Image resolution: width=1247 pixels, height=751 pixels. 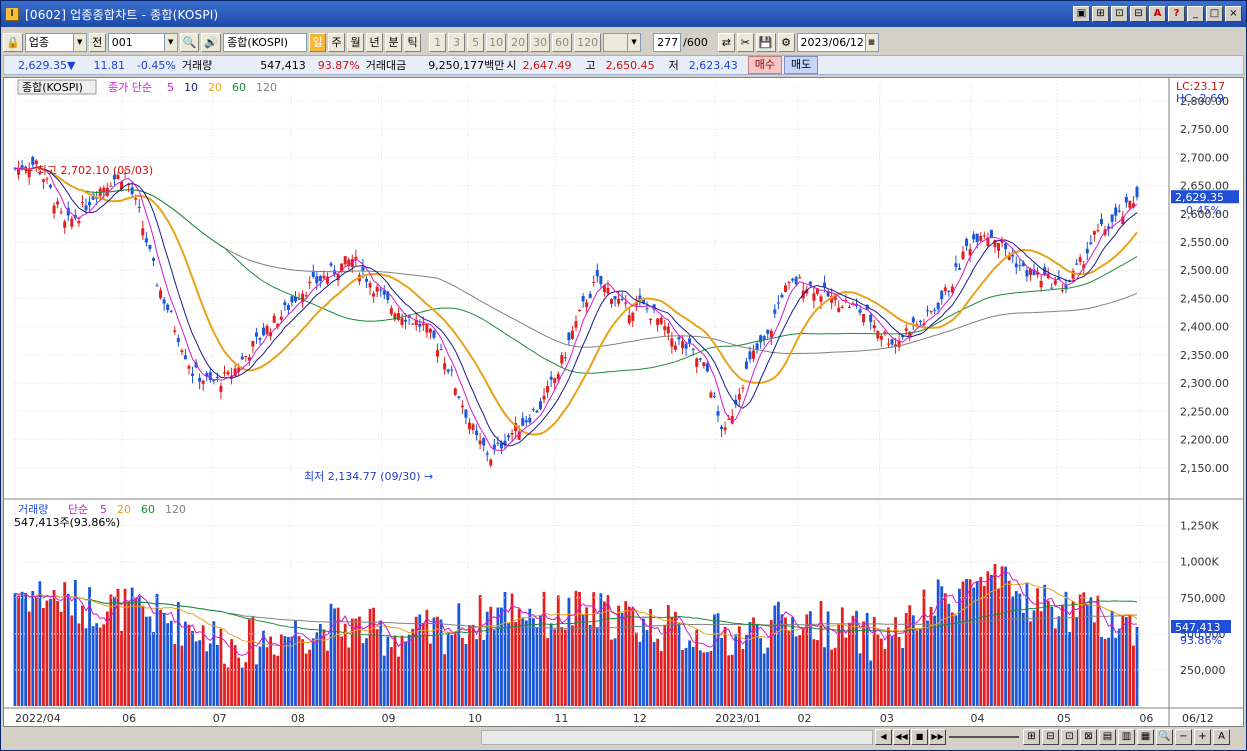 I want to click on tool-icon: ⊟, so click(x=1050, y=737).